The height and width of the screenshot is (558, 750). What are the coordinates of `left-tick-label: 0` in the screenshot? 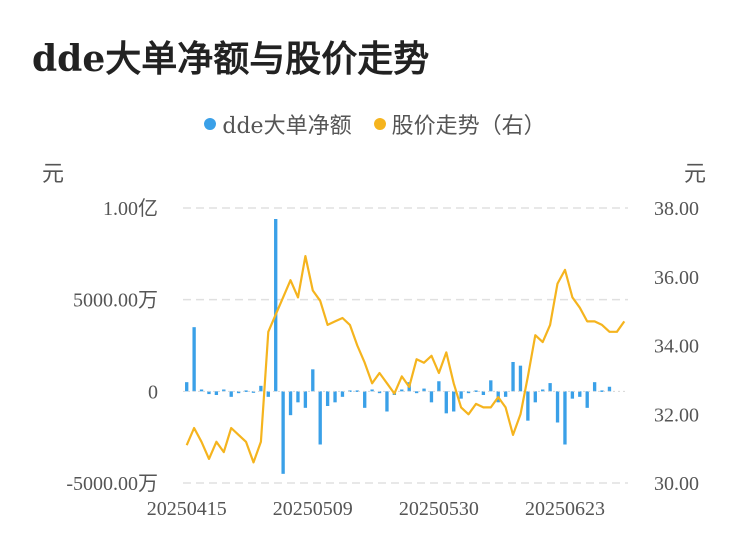 It's located at (153, 392).